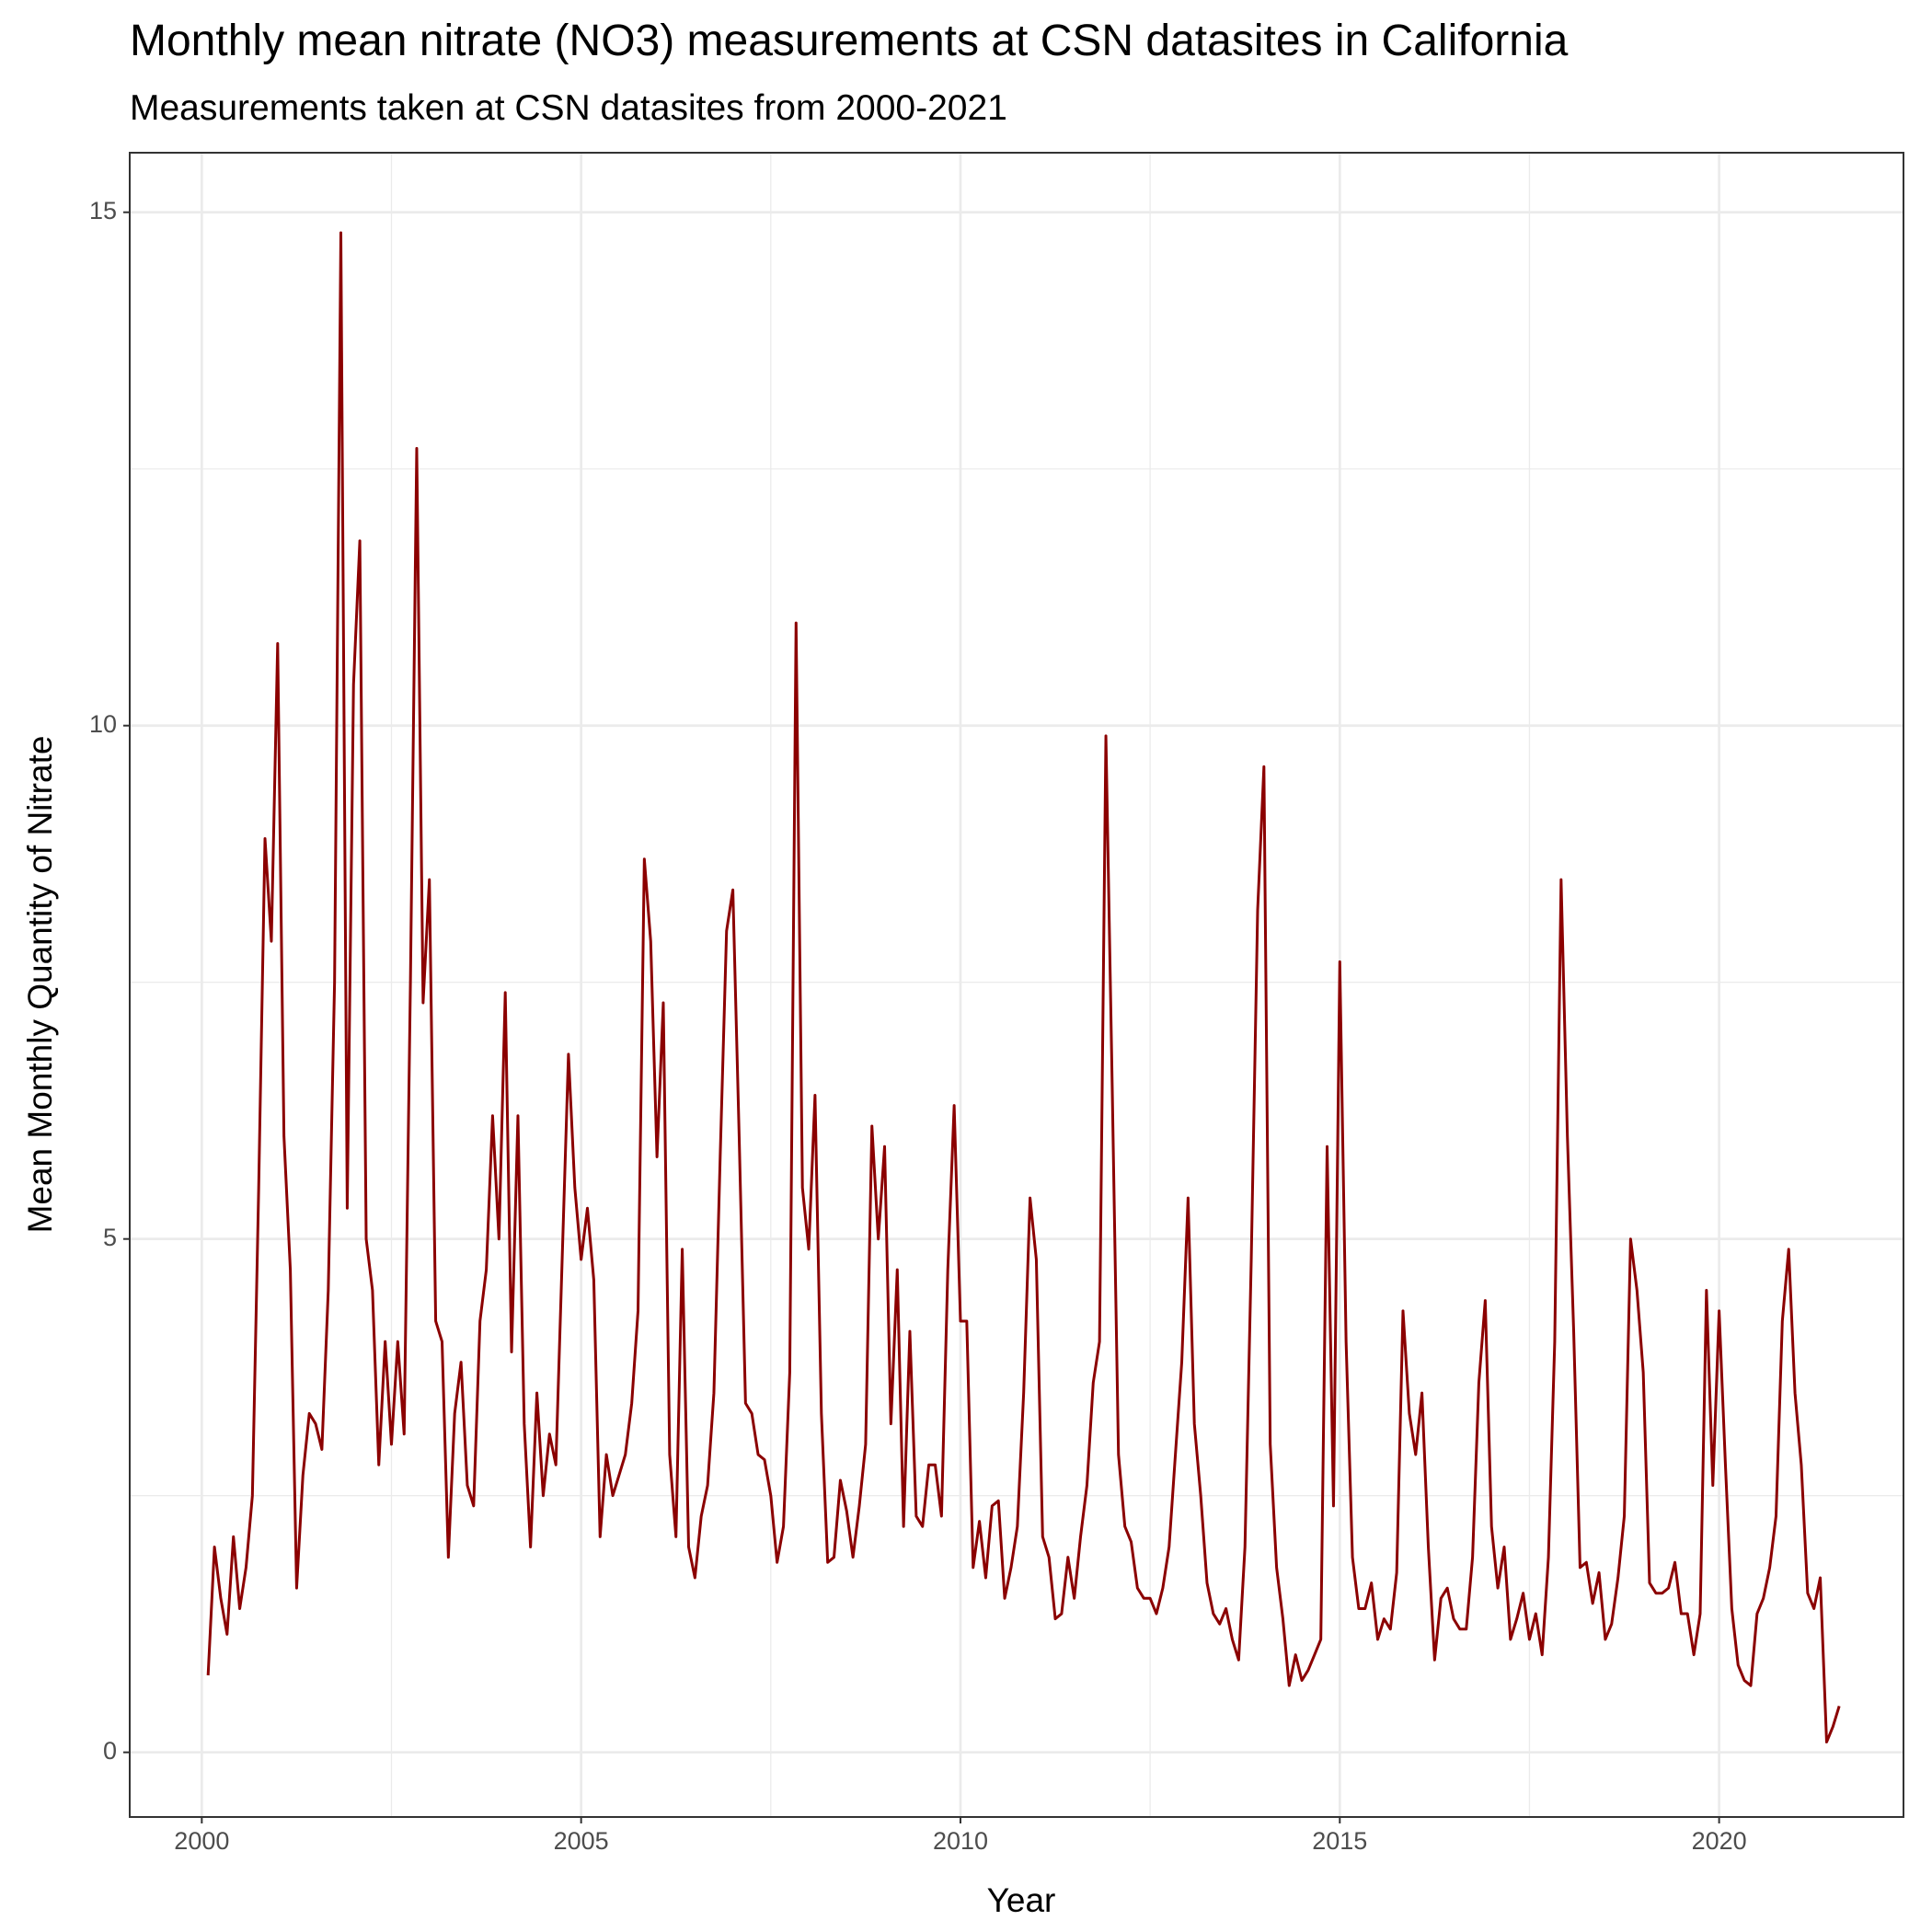  What do you see at coordinates (40, 985) in the screenshot?
I see `y-axis-title: Mean Monthly Quantity of Nitrate` at bounding box center [40, 985].